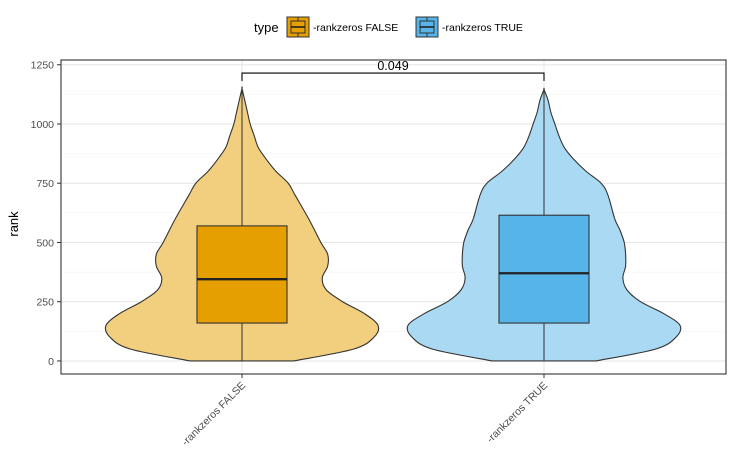  What do you see at coordinates (393, 77) in the screenshot?
I see `significance-bracket` at bounding box center [393, 77].